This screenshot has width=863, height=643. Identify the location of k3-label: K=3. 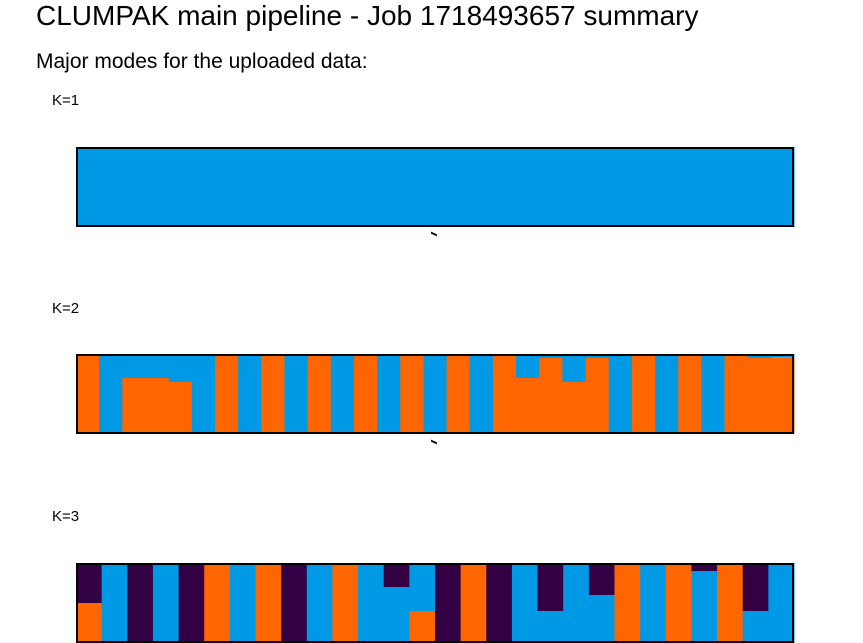
(66, 516).